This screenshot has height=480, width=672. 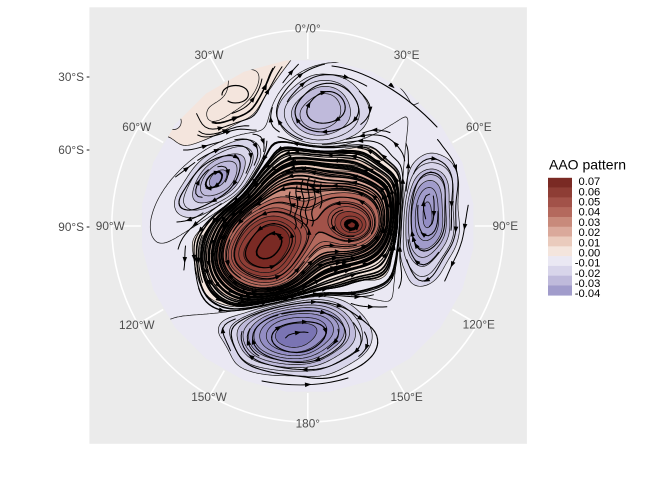 I want to click on svg-text: 30°S, so click(x=71, y=77).